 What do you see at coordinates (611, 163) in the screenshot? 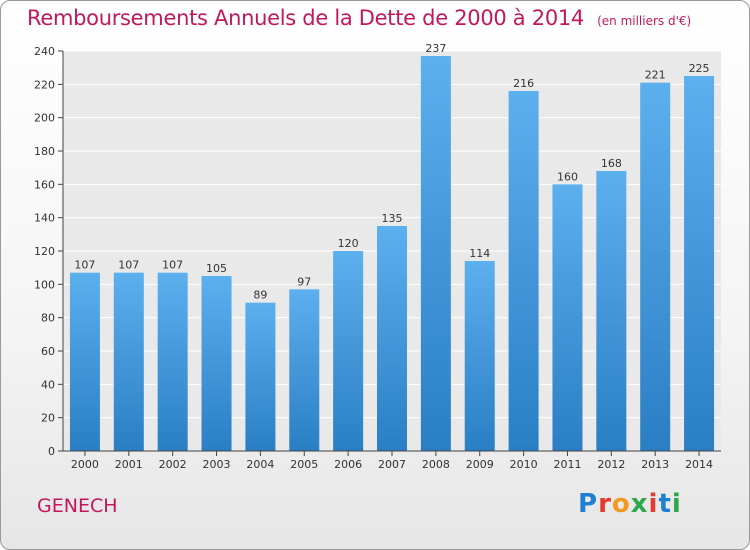
I see `bar-value-label: 168` at bounding box center [611, 163].